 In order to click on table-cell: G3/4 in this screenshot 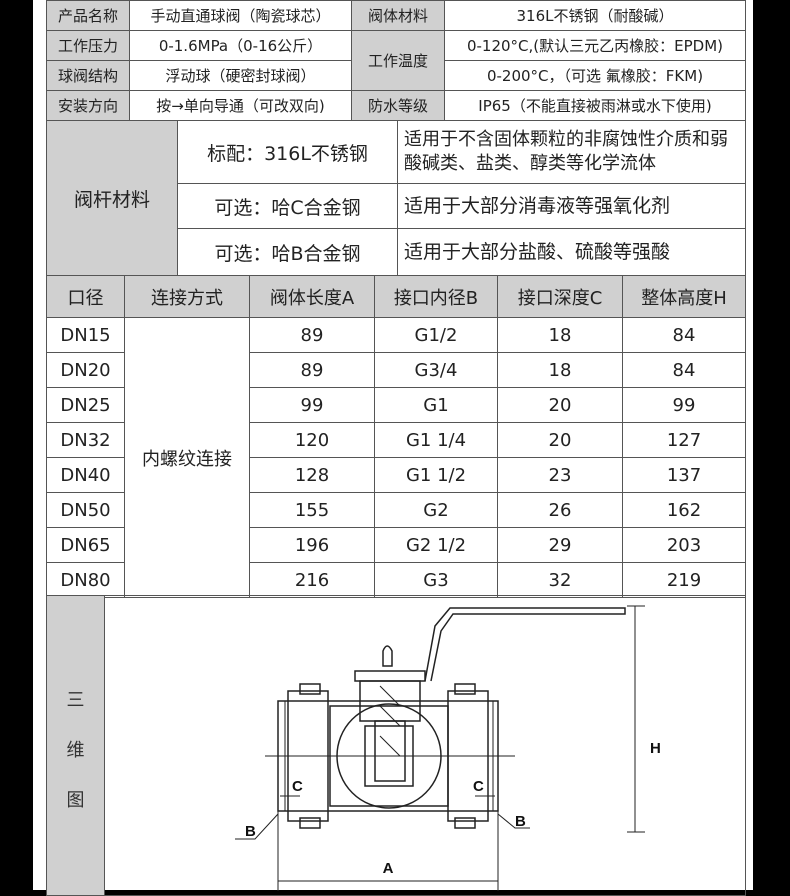, I will do `click(436, 370)`.